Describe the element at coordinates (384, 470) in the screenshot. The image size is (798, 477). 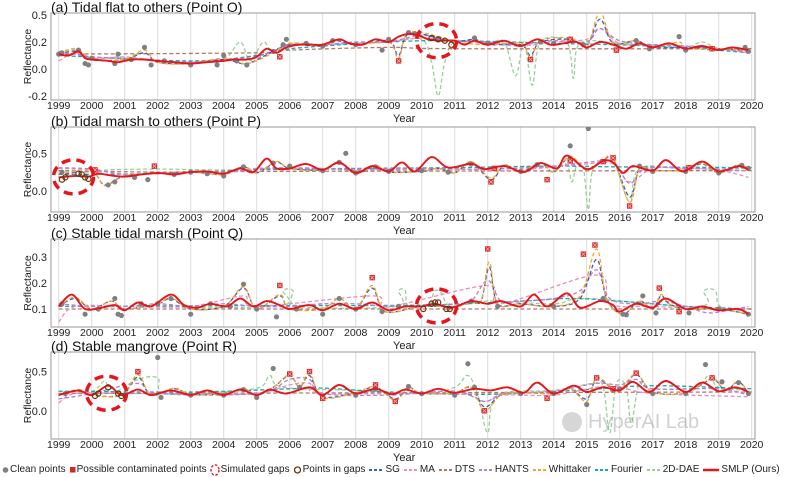
I see `legend-item-sg: SG` at that location.